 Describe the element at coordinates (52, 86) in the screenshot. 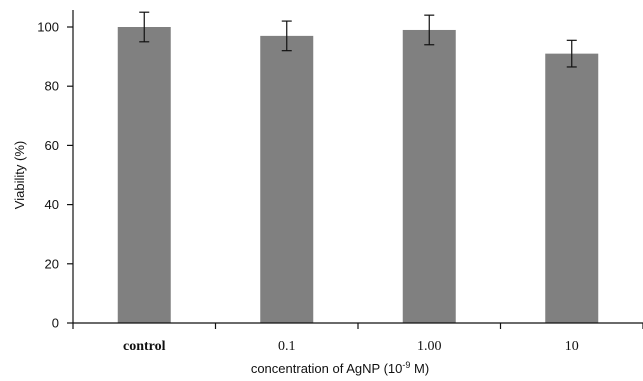

I see `y-tick-label: 80` at that location.